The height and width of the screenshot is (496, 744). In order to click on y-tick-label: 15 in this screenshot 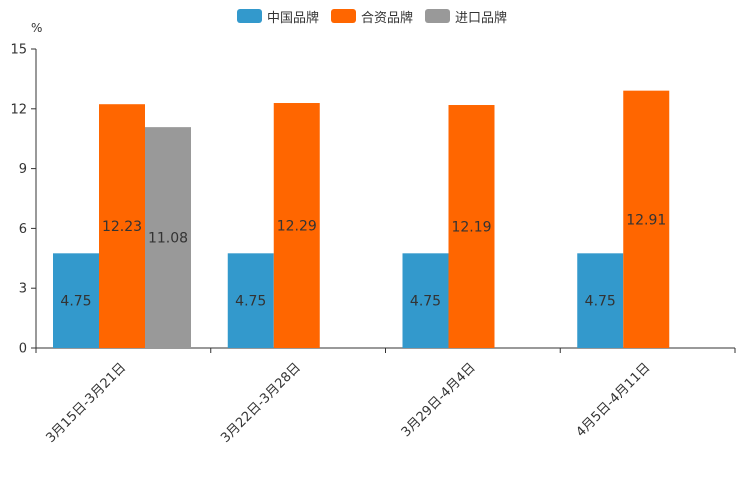, I will do `click(18, 50)`.